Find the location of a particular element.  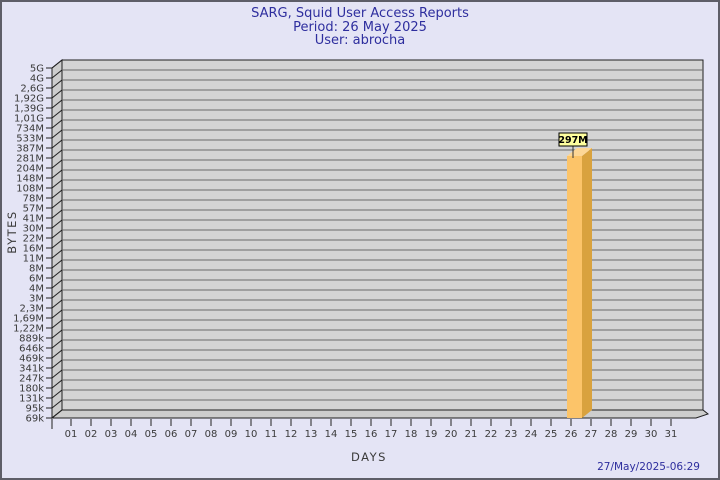

y-axis-tick-label: 387M is located at coordinates (30, 149).